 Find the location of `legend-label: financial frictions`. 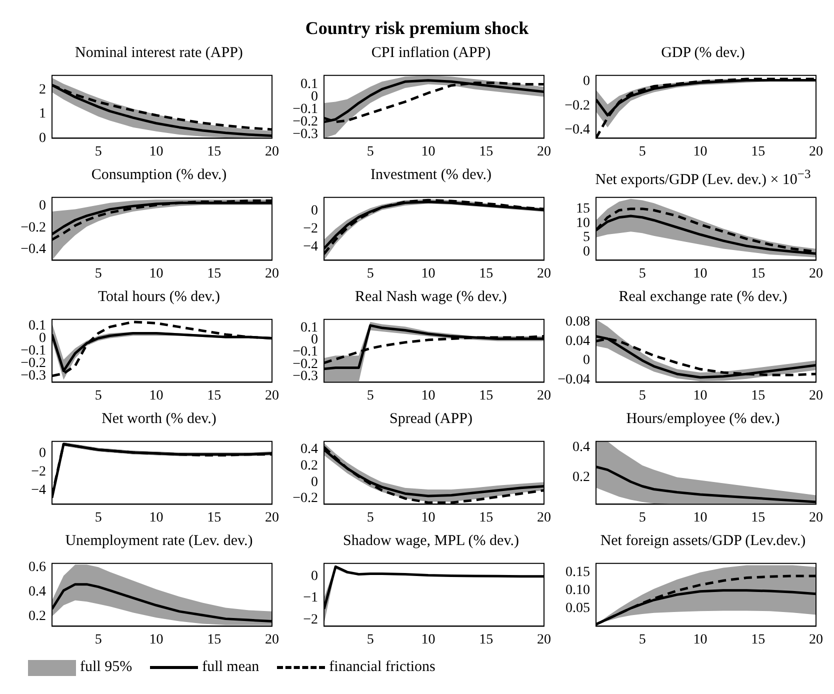

legend-label: financial frictions is located at coordinates (382, 667).